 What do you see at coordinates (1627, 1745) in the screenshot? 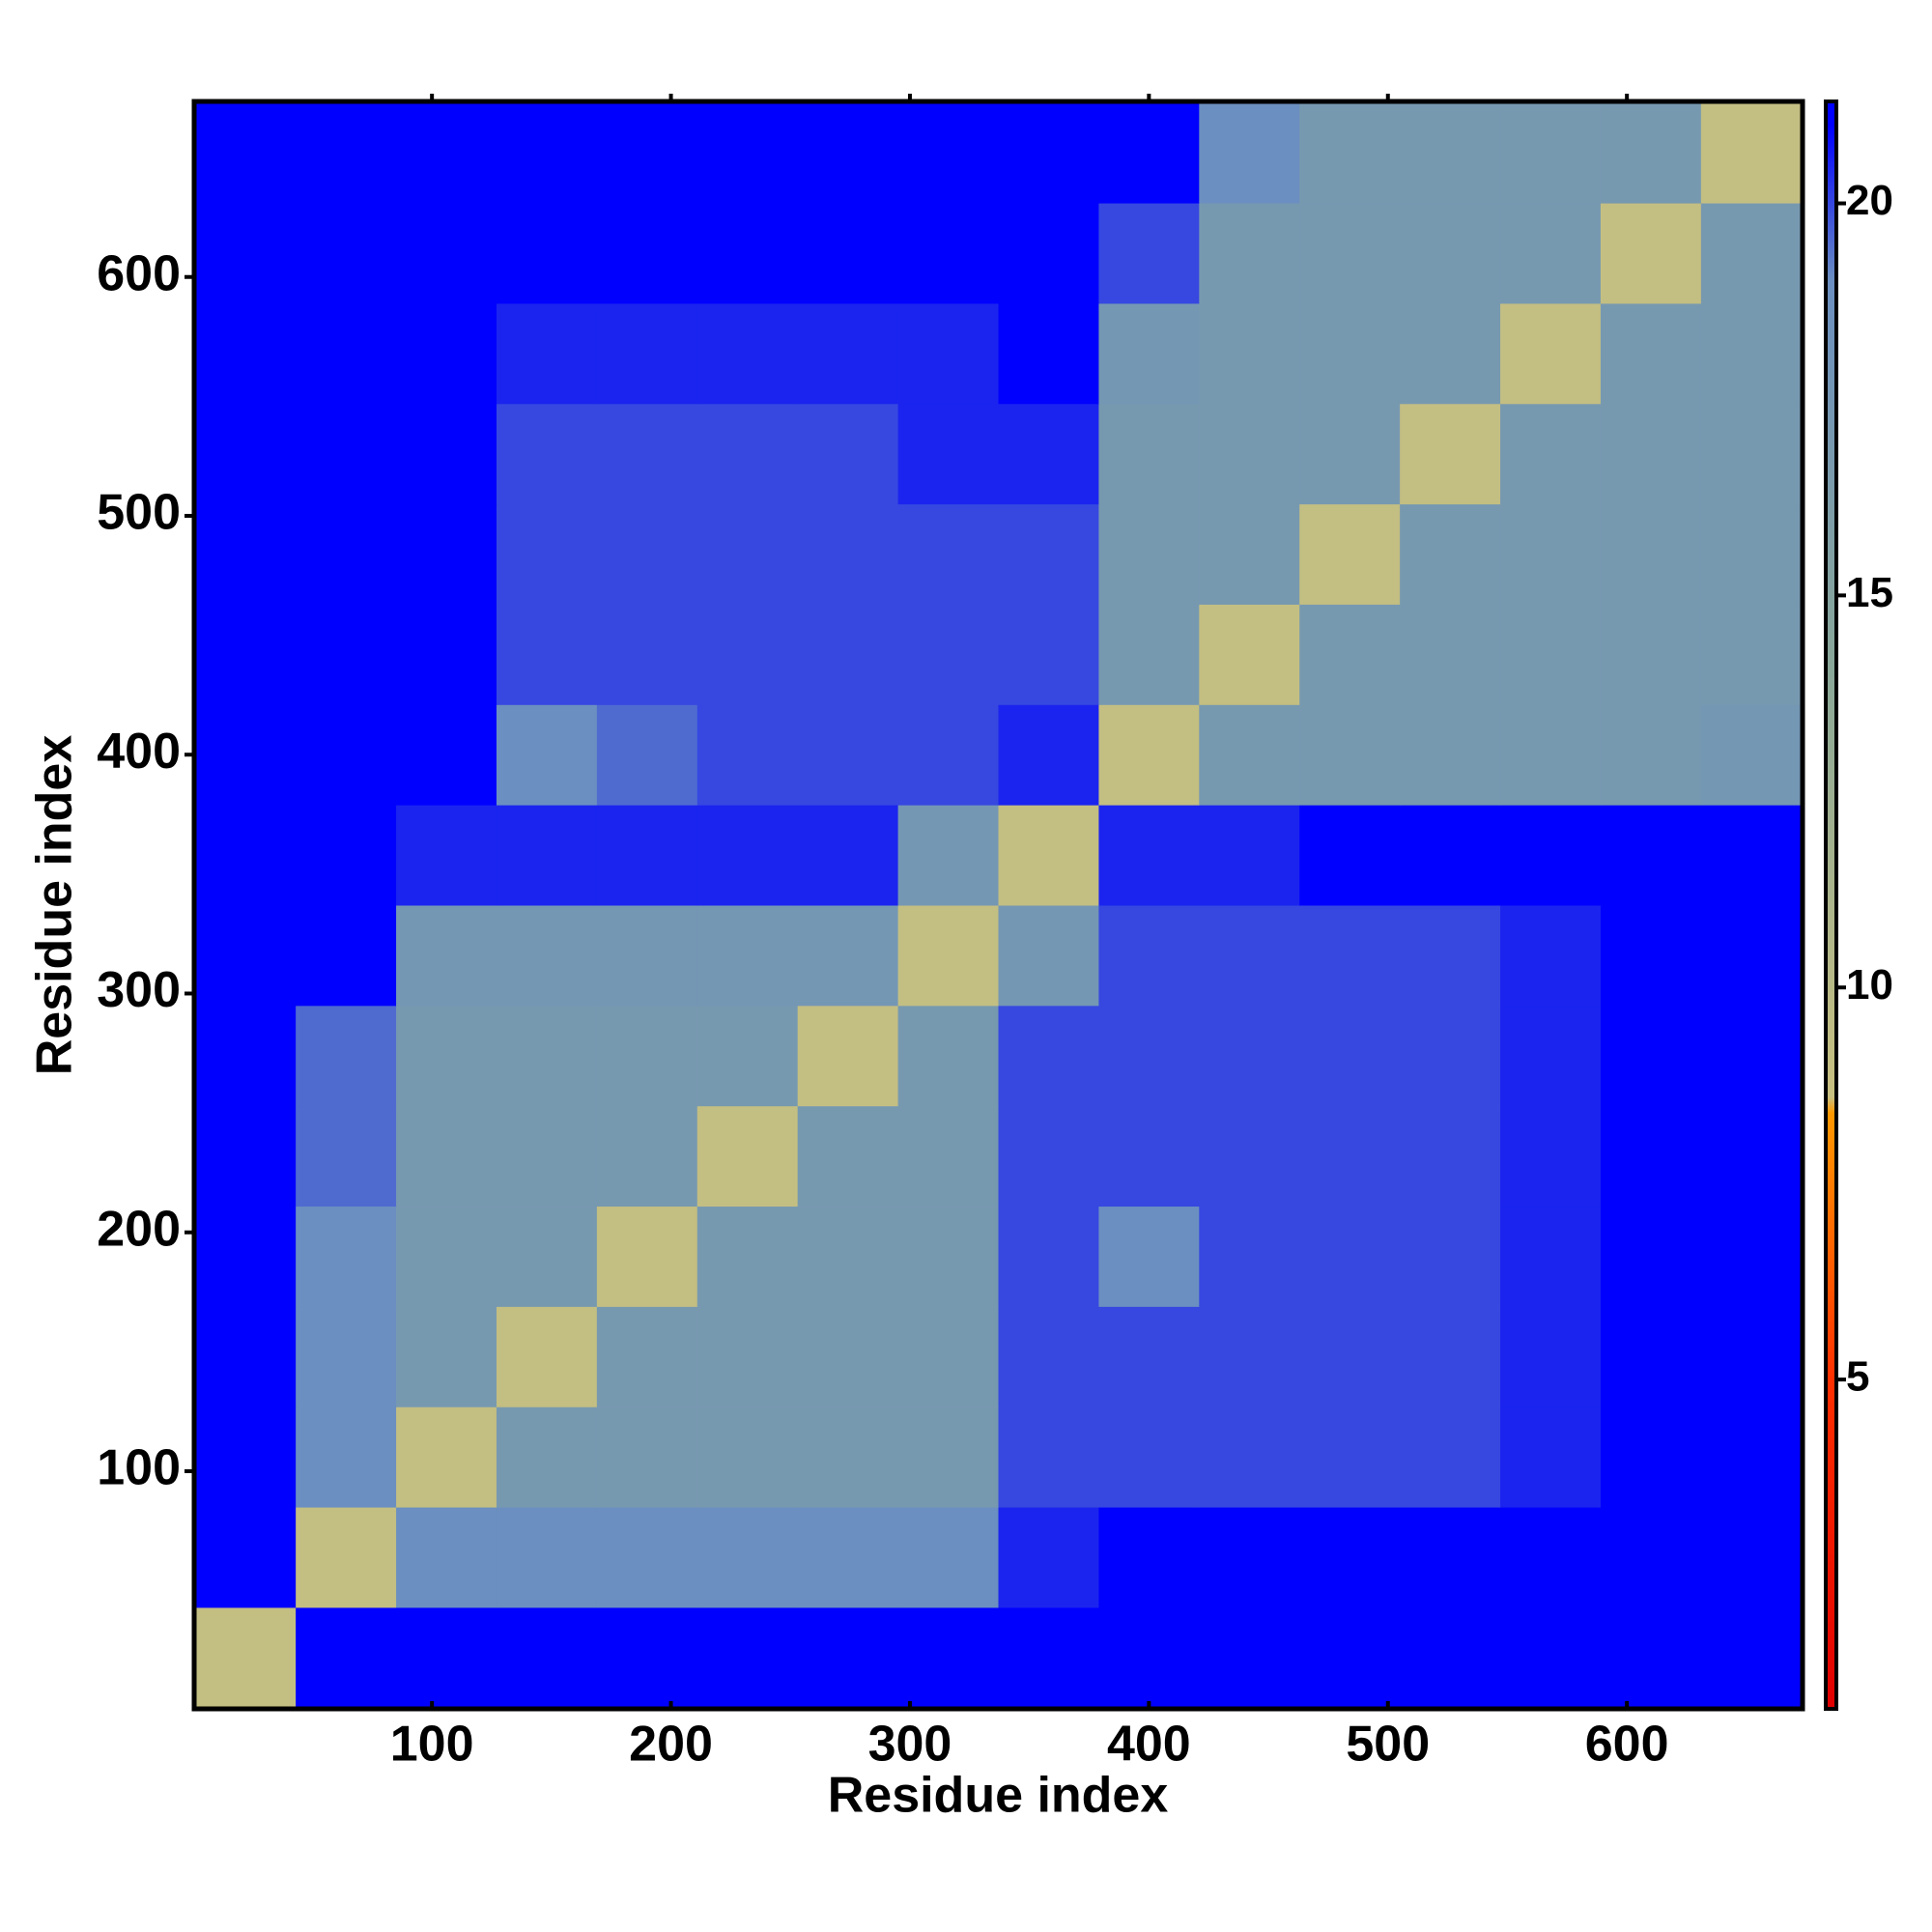
I see `x-tick-label: 600` at bounding box center [1627, 1745].